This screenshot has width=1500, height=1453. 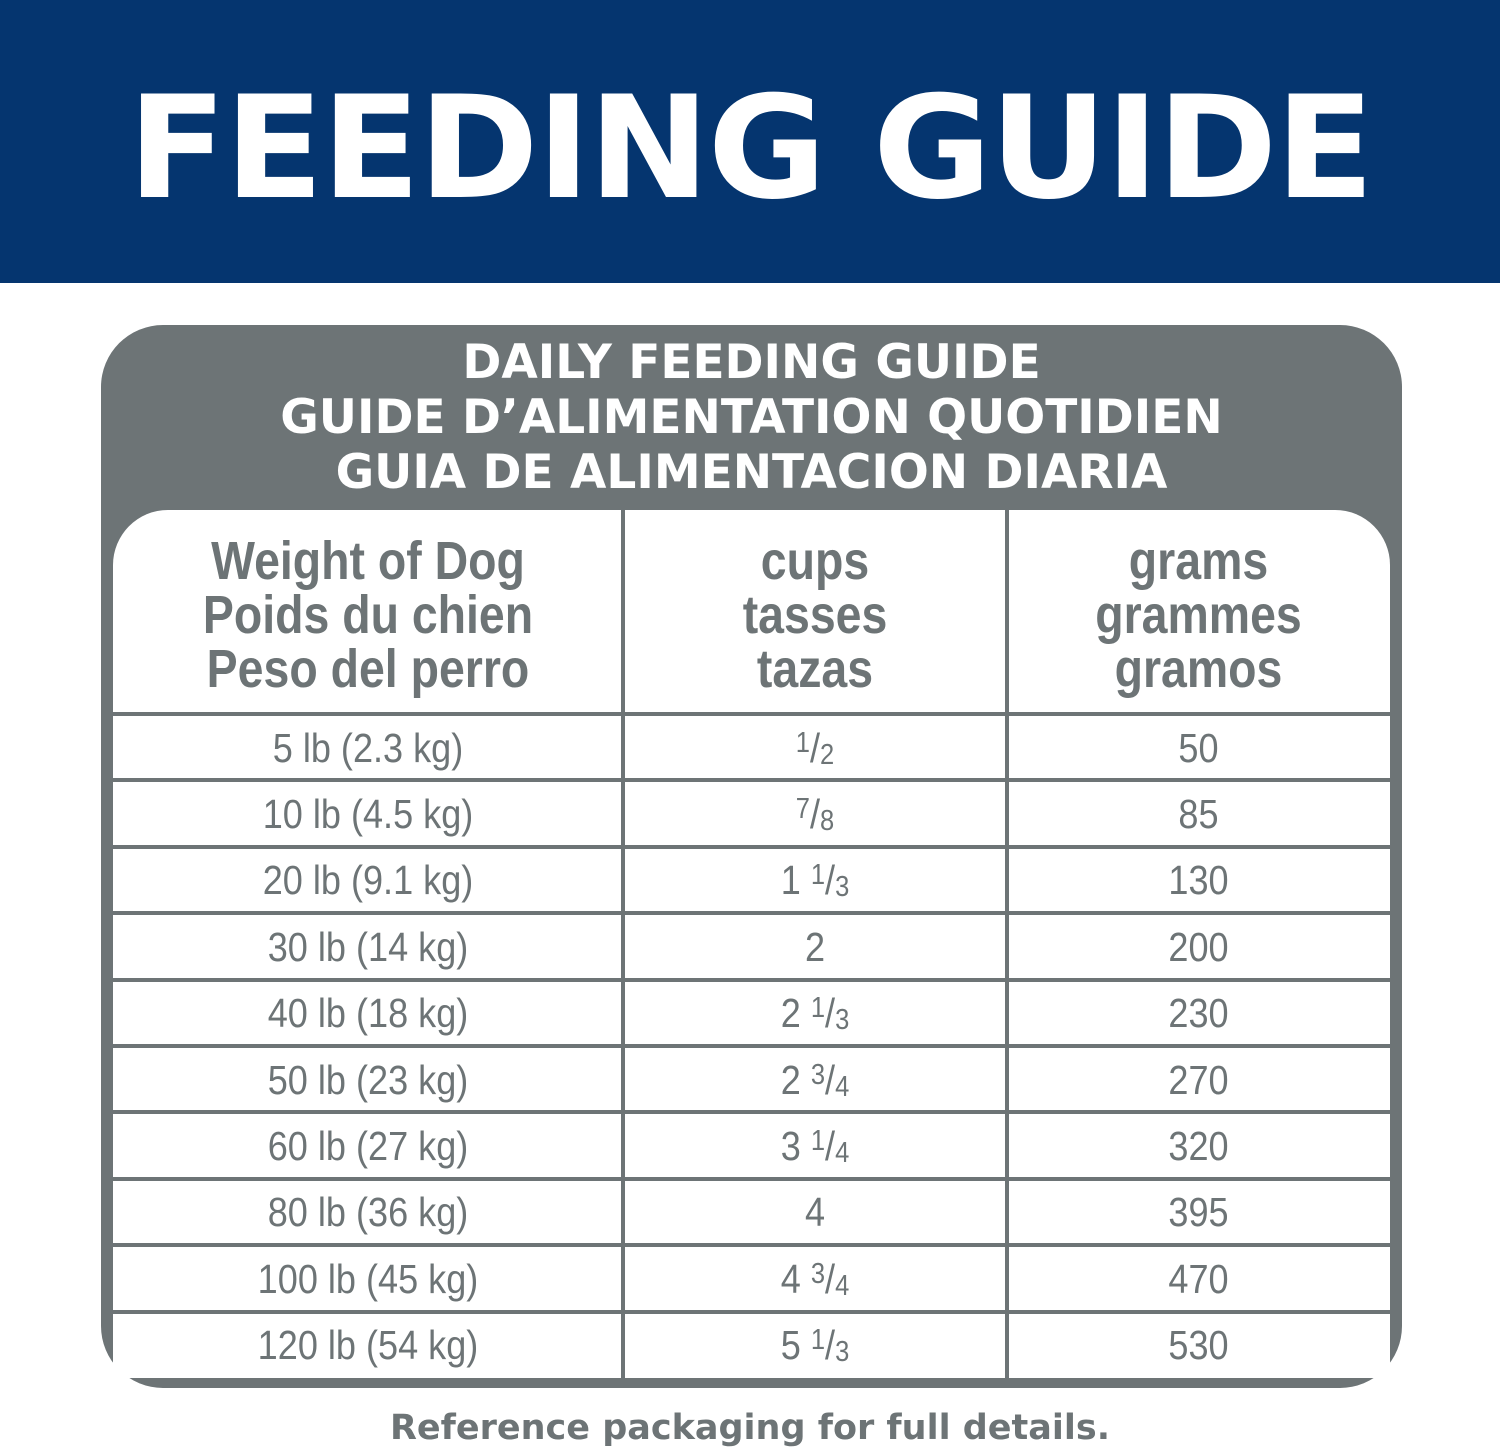 What do you see at coordinates (1198, 814) in the screenshot?
I see `grams-cell: 85` at bounding box center [1198, 814].